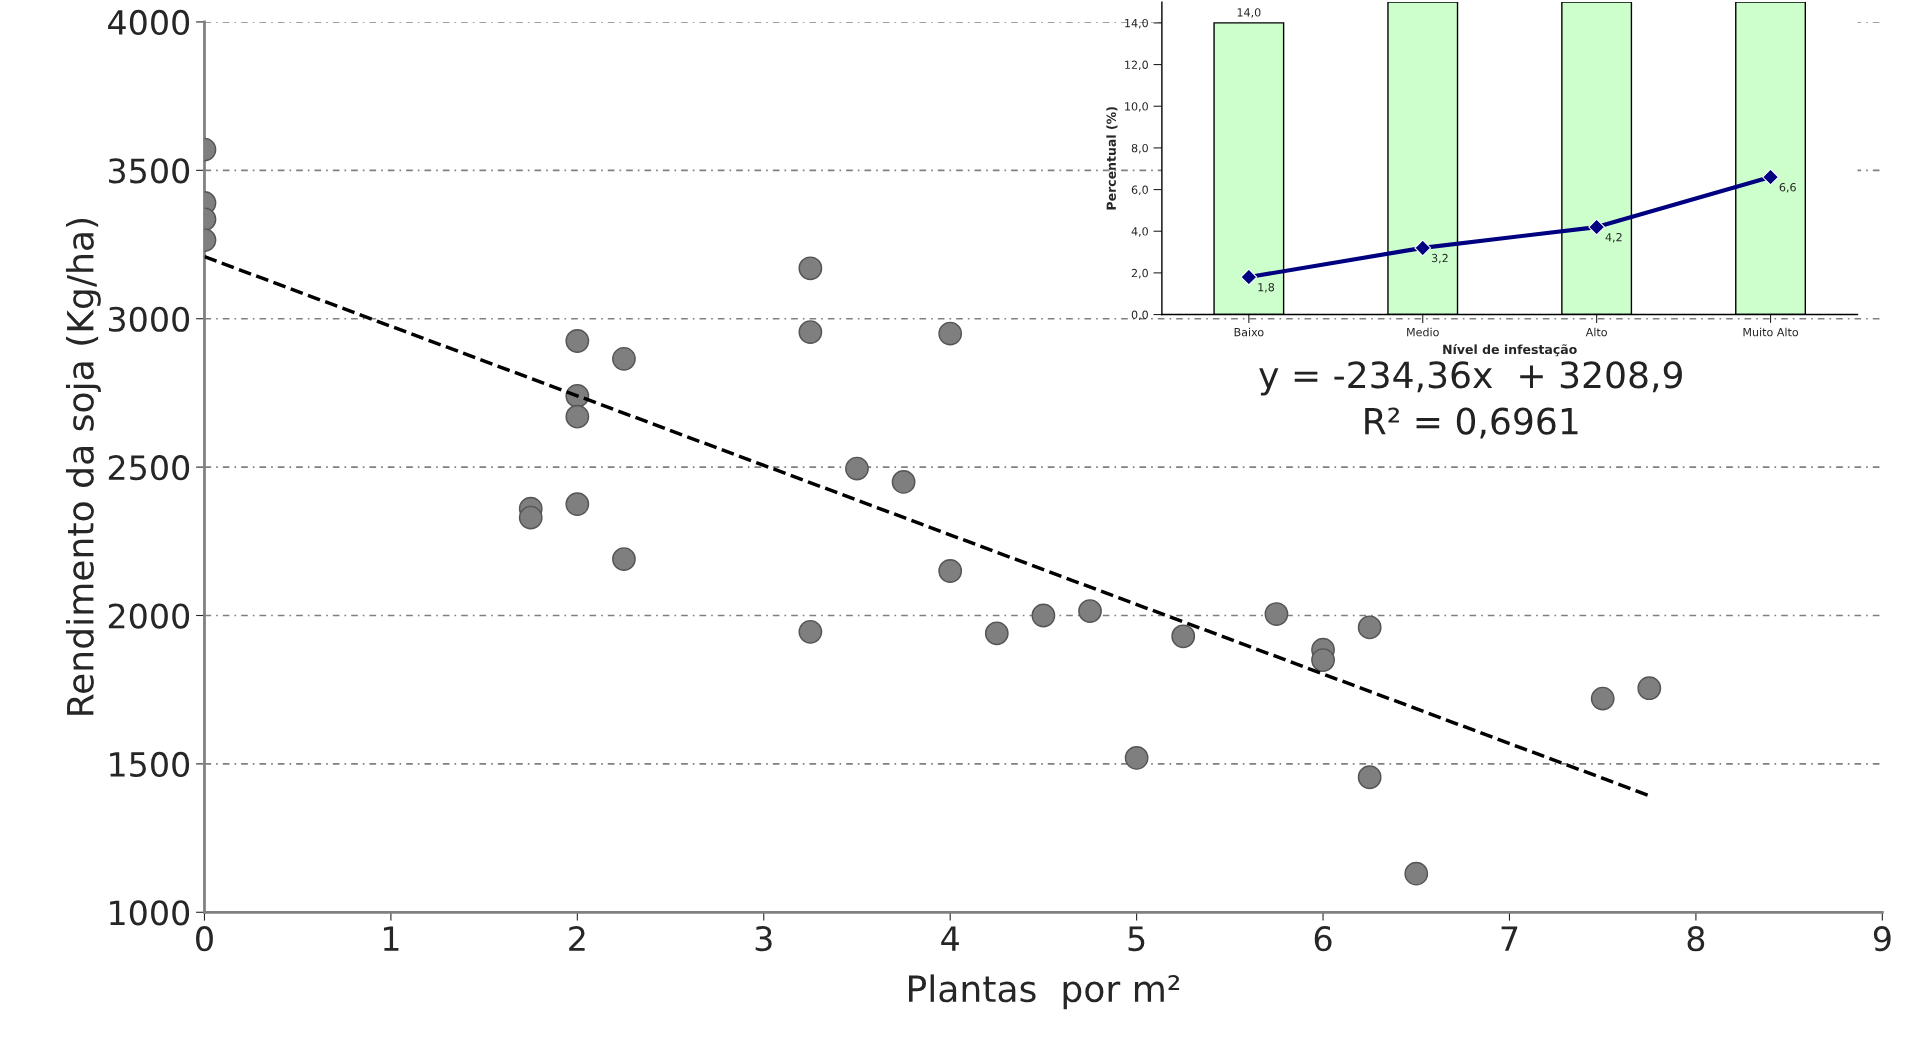  What do you see at coordinates (950, 938) in the screenshot?
I see `x-tick-label: 4` at bounding box center [950, 938].